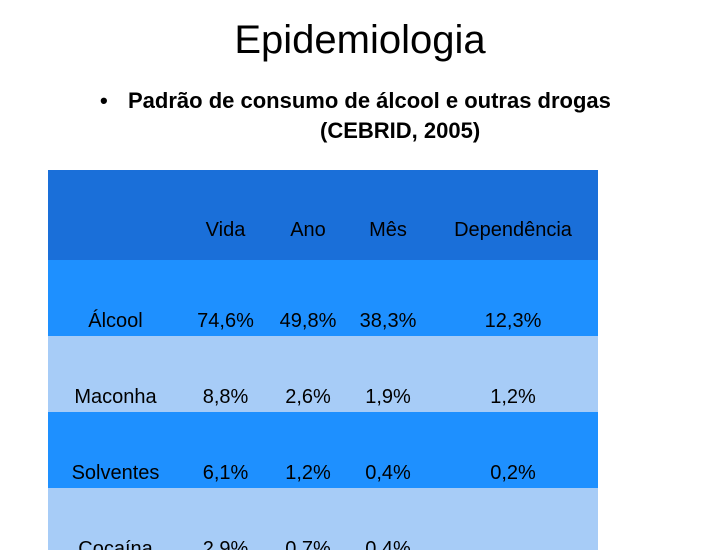 Image resolution: width=720 pixels, height=550 pixels. Describe the element at coordinates (388, 397) in the screenshot. I see `table-cell: 1,9%` at that location.